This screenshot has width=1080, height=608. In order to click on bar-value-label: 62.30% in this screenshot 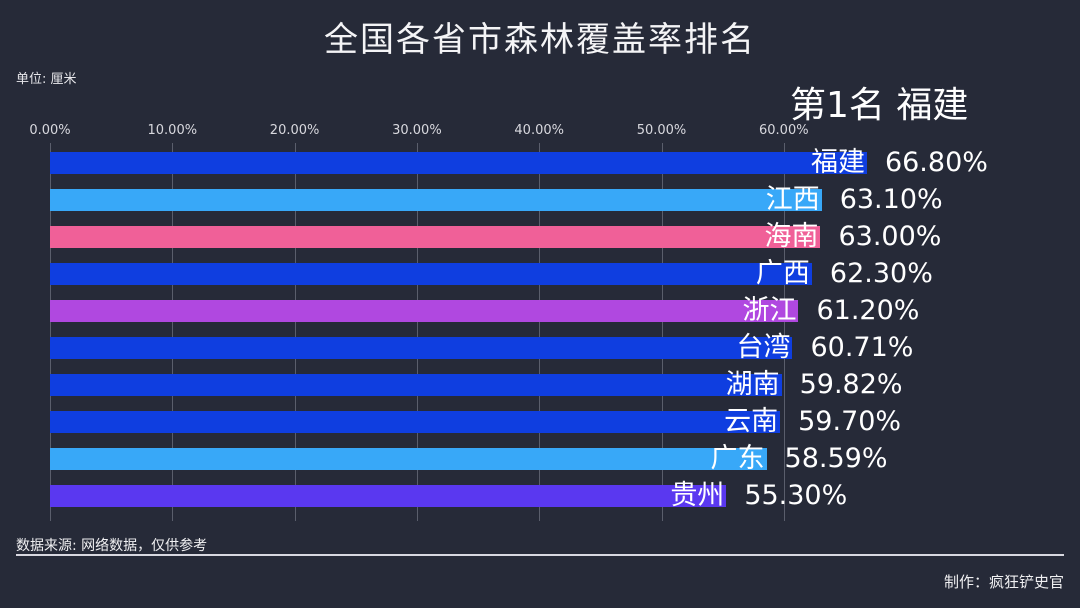, I will do `click(881, 273)`.